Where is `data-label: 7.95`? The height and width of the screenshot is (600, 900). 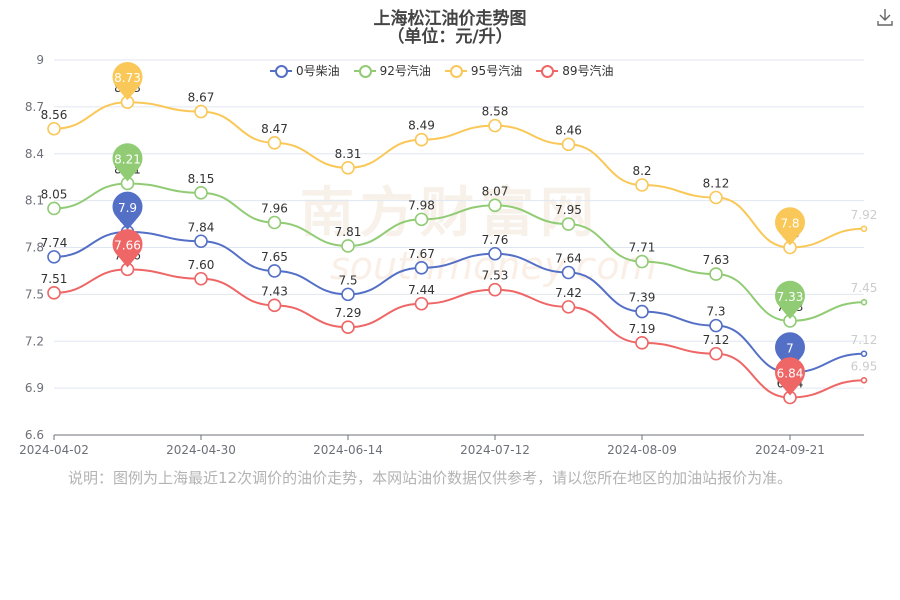
data-label: 7.95 is located at coordinates (568, 210).